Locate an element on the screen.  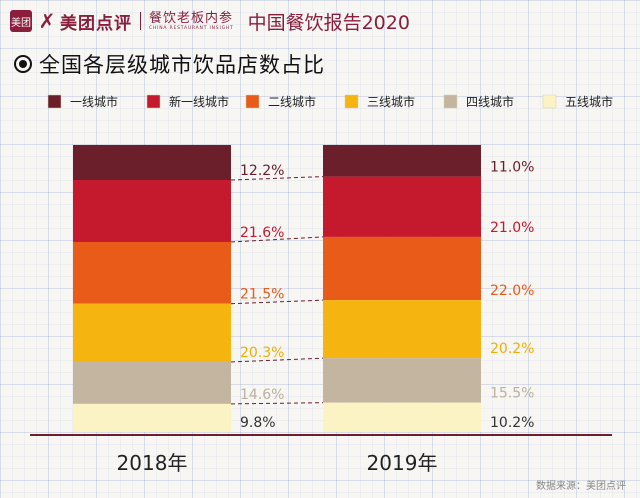
data-label: 11.0% is located at coordinates (512, 168).